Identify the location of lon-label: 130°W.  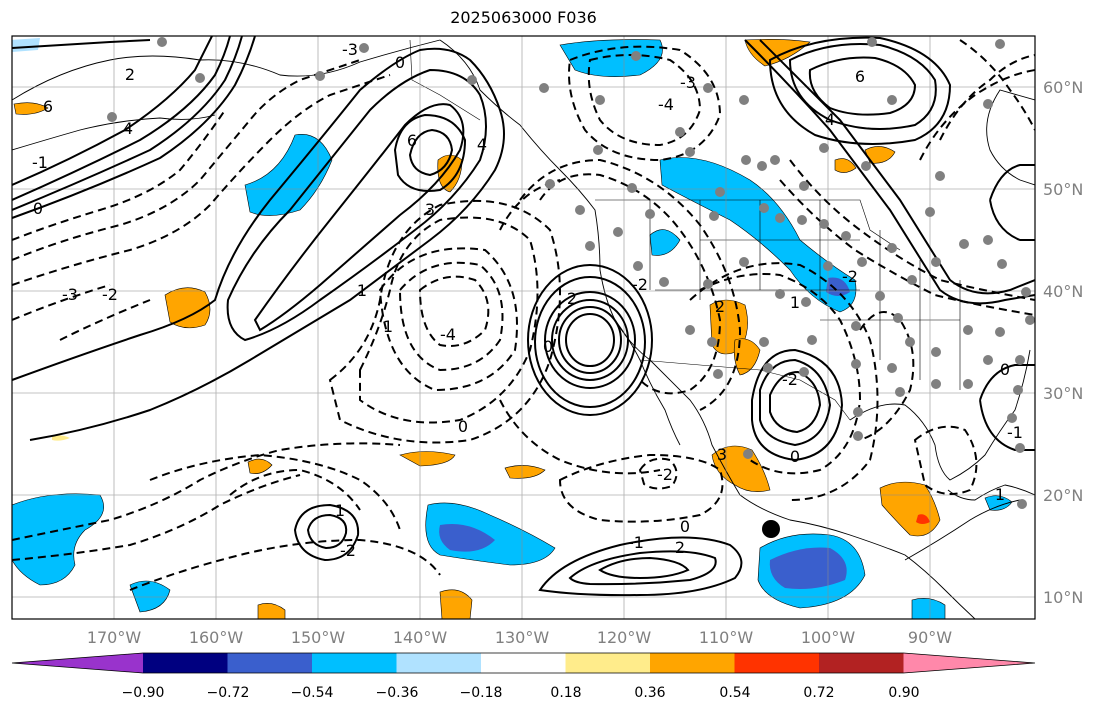
(522, 637).